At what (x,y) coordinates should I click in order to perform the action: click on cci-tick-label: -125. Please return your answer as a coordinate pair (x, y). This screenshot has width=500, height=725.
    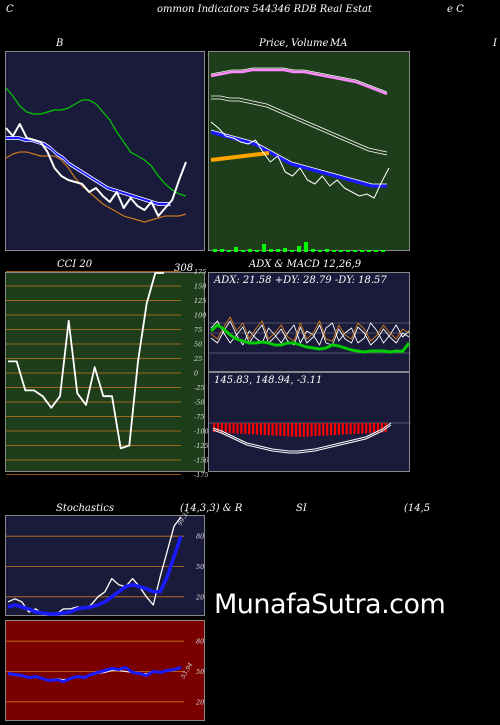
    Looking at the image, I should click on (201, 446).